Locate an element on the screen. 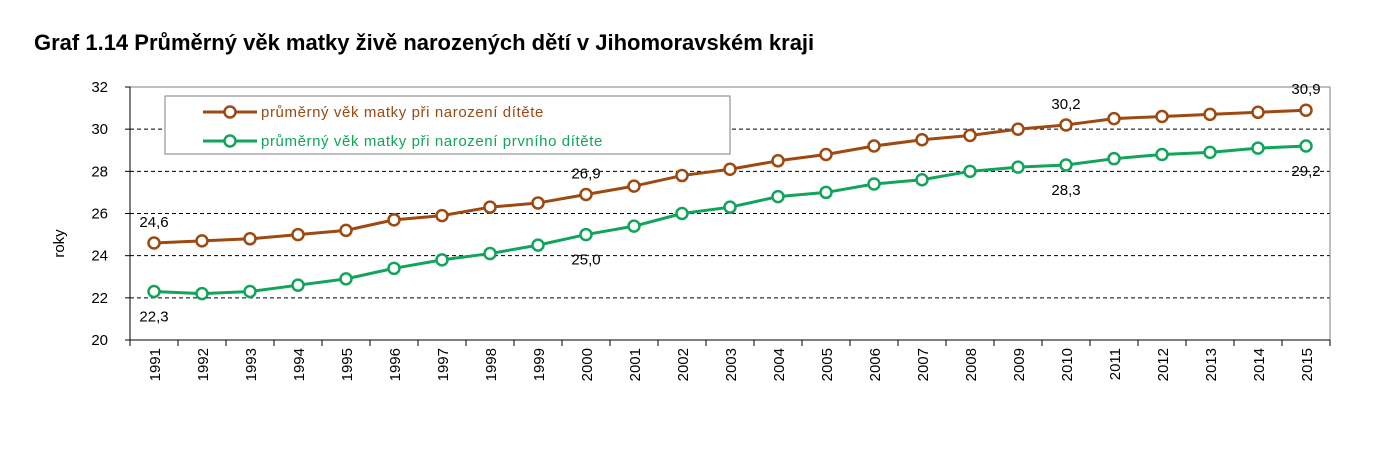 The height and width of the screenshot is (460, 1375). x-tick-label: 2001 is located at coordinates (635, 364).